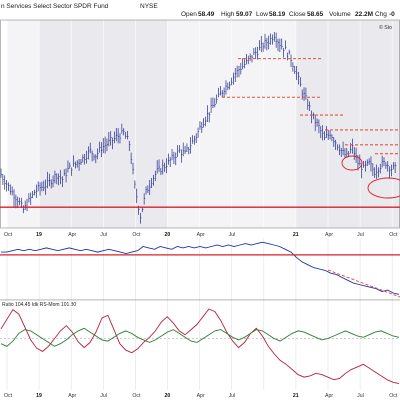 Image resolution: width=400 pixels, height=400 pixels. I want to click on volume-value: 22.2M, so click(364, 14).